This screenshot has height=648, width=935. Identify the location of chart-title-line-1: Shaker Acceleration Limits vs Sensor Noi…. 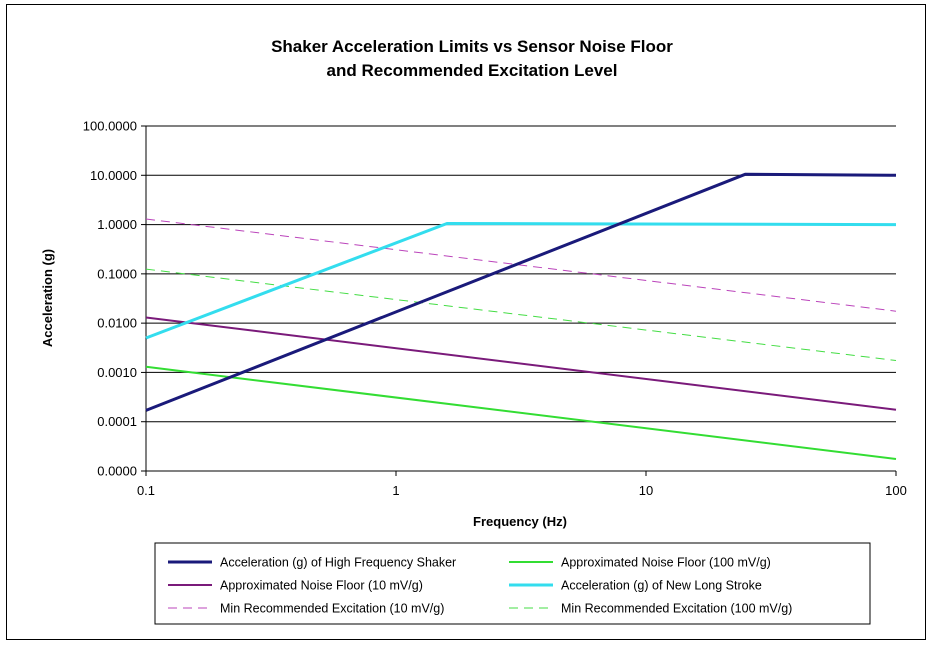
(472, 46).